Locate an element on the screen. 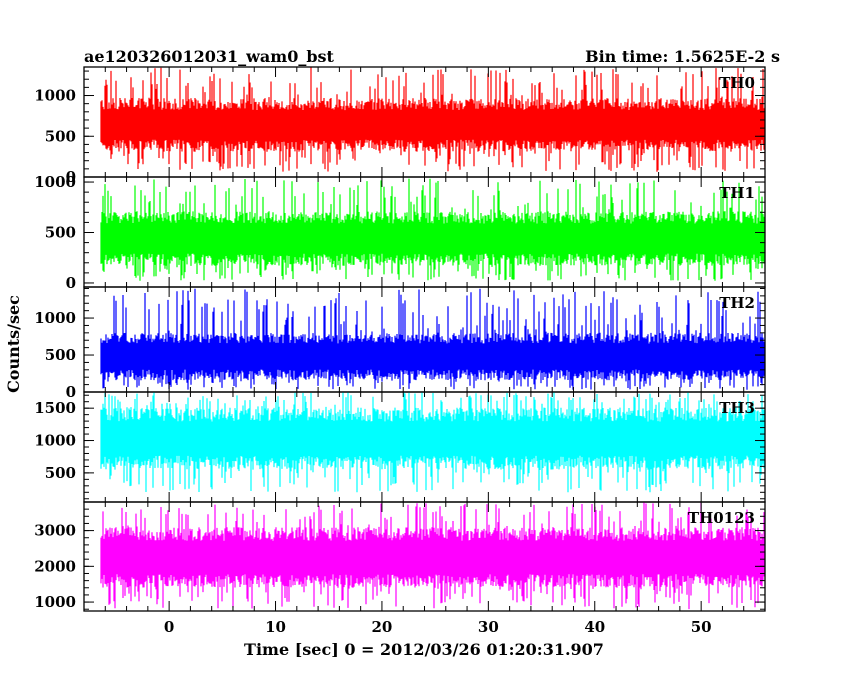 Image resolution: width=850 pixels, height=680 pixels. x-tick-label: 10 is located at coordinates (275, 627).